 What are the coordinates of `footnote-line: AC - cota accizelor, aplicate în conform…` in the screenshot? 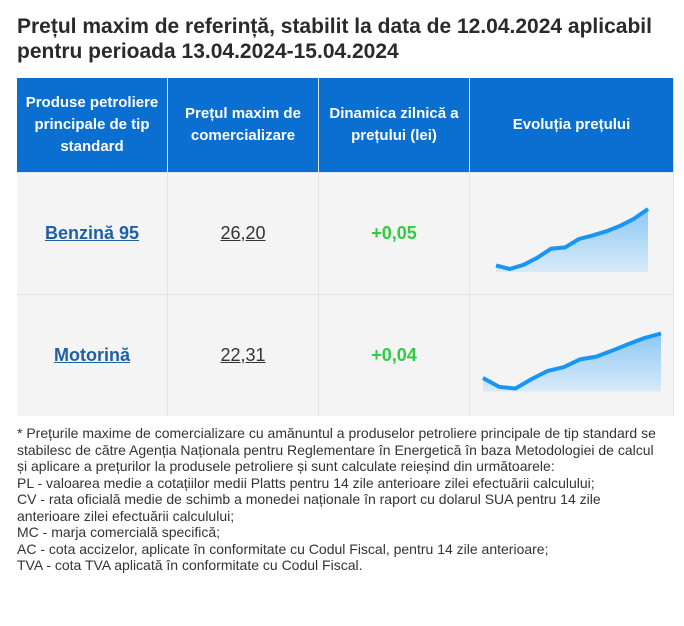 It's located at (283, 548).